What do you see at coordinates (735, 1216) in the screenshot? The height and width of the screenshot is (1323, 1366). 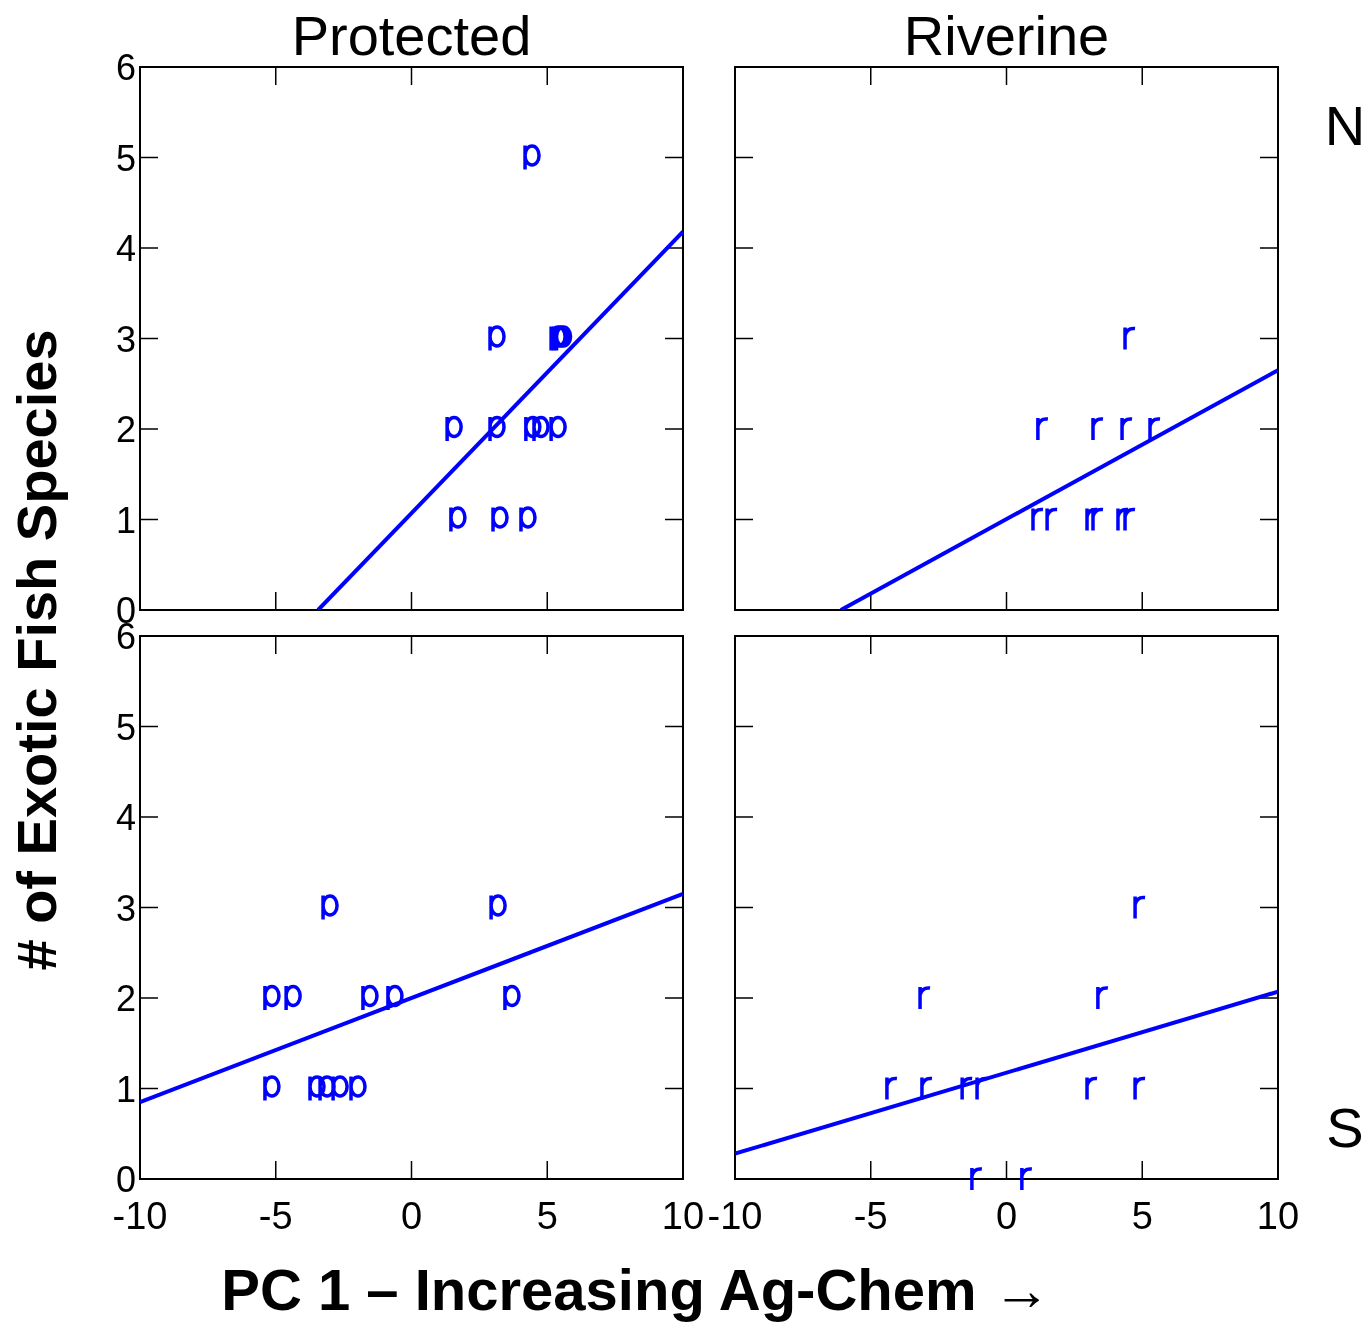 I see `x-tick-label: -10` at bounding box center [735, 1216].